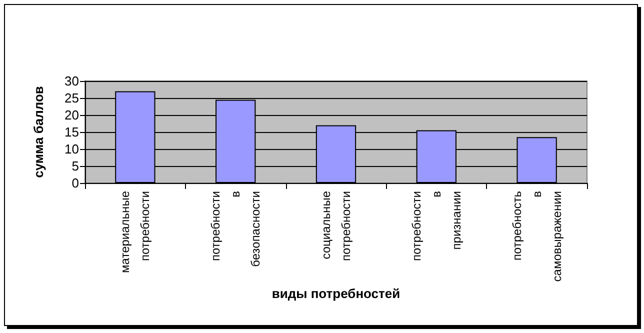 This screenshot has width=644, height=333. Describe the element at coordinates (71, 115) in the screenshot. I see `y-tick-label: 20` at that location.